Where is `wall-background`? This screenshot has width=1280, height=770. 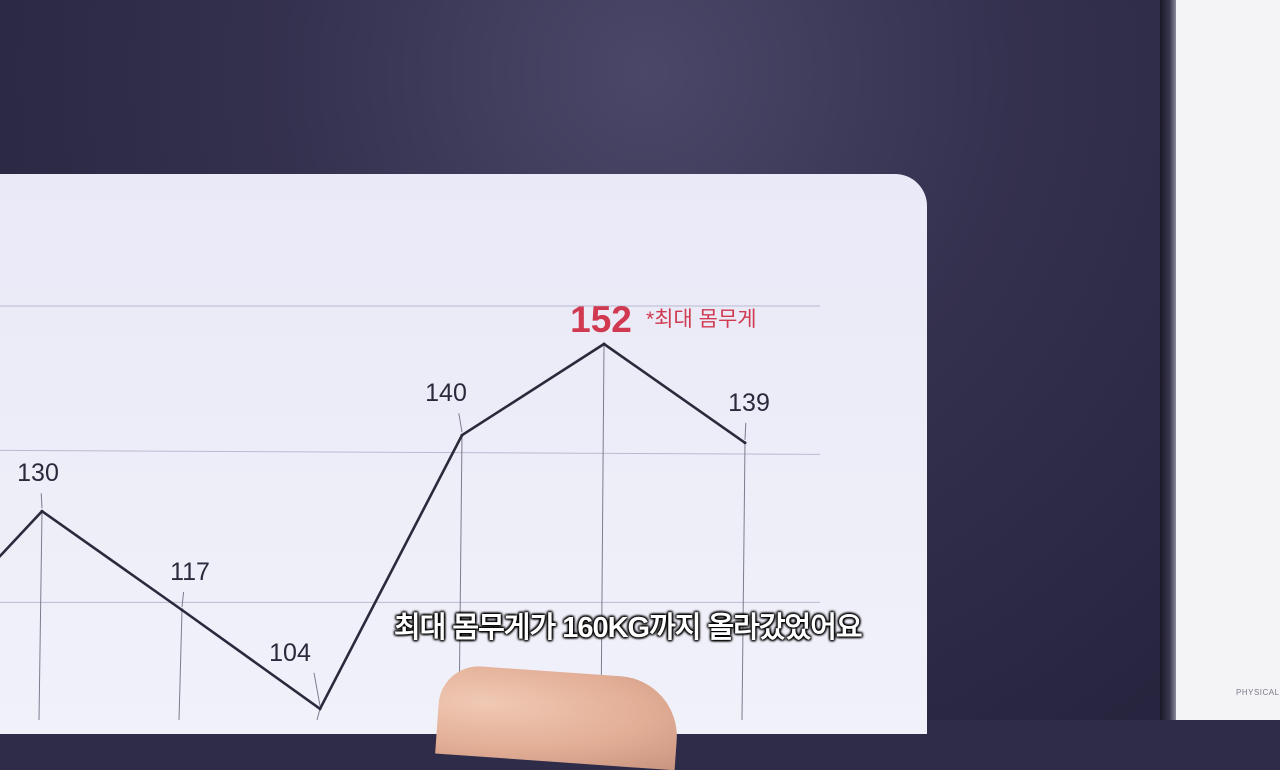 wall-background is located at coordinates (1228, 360).